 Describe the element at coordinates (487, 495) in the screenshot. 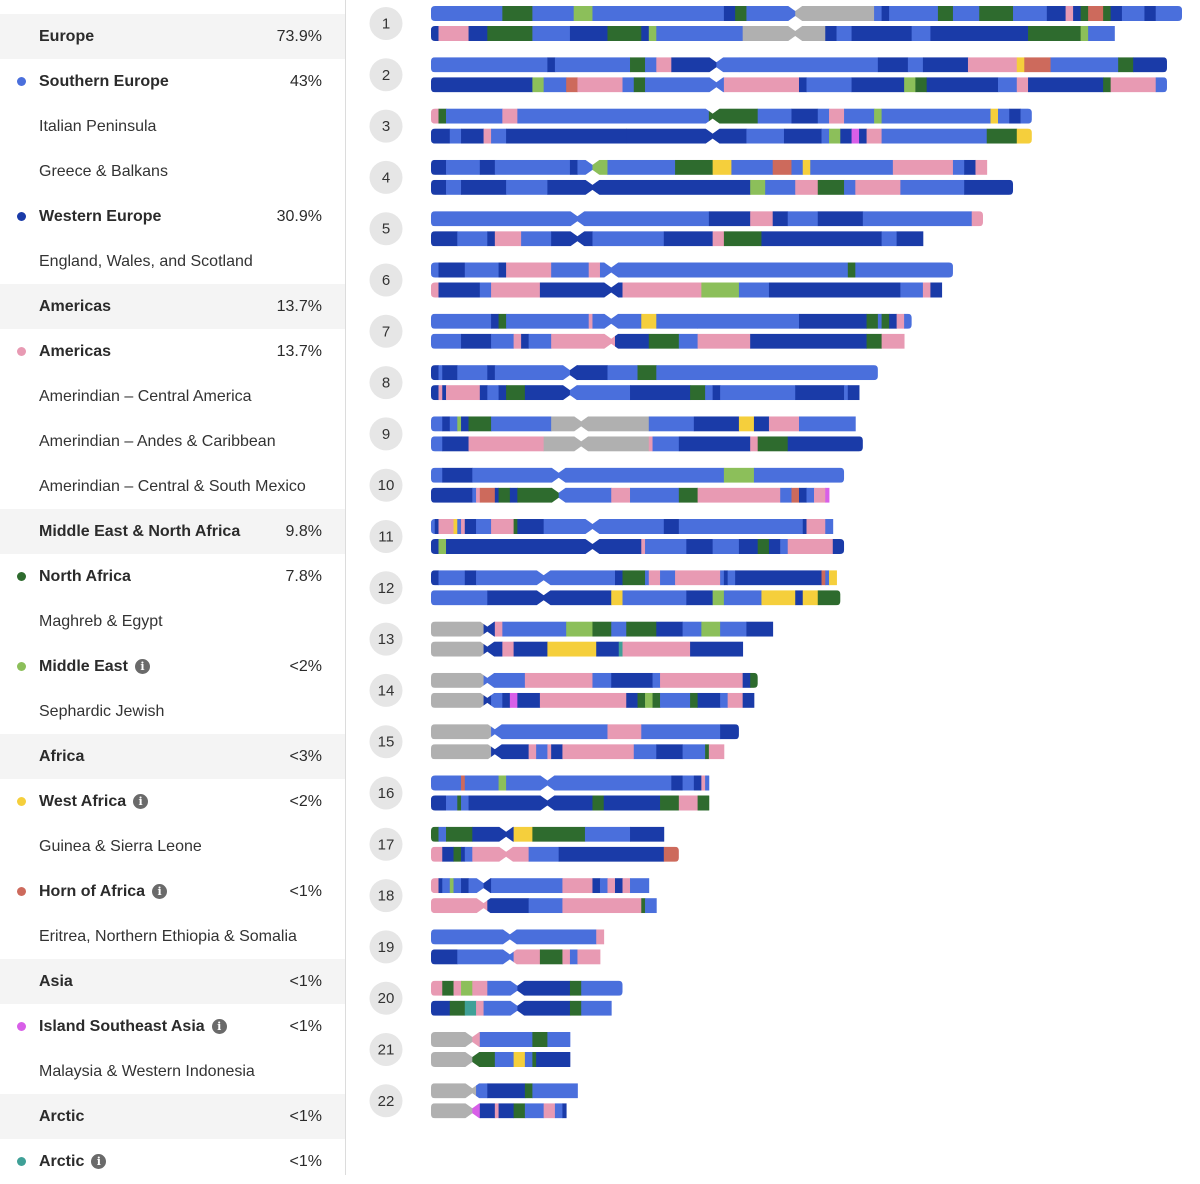

I see `segment-H` at that location.